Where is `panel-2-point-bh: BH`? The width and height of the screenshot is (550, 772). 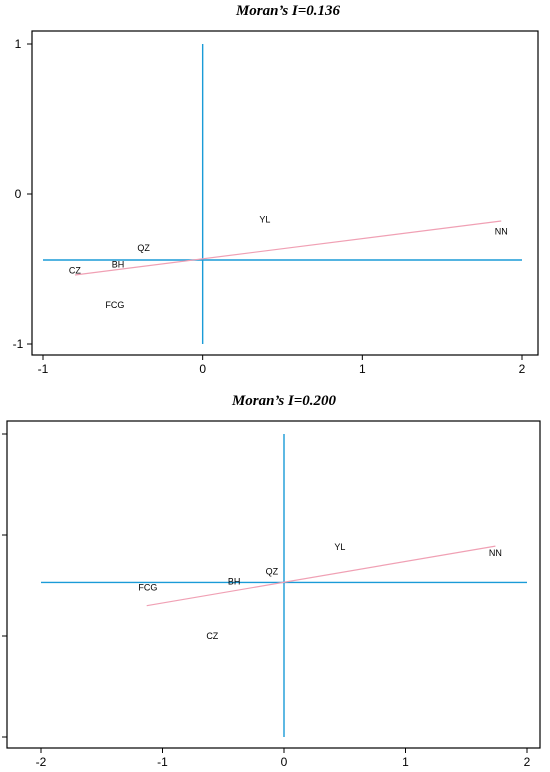
panel-2-point-bh: BH is located at coordinates (234, 581).